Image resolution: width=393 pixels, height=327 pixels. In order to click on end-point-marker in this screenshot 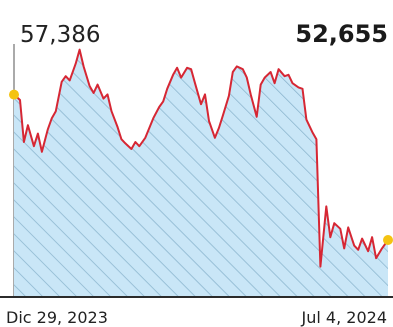, I will do `click(388, 240)`.